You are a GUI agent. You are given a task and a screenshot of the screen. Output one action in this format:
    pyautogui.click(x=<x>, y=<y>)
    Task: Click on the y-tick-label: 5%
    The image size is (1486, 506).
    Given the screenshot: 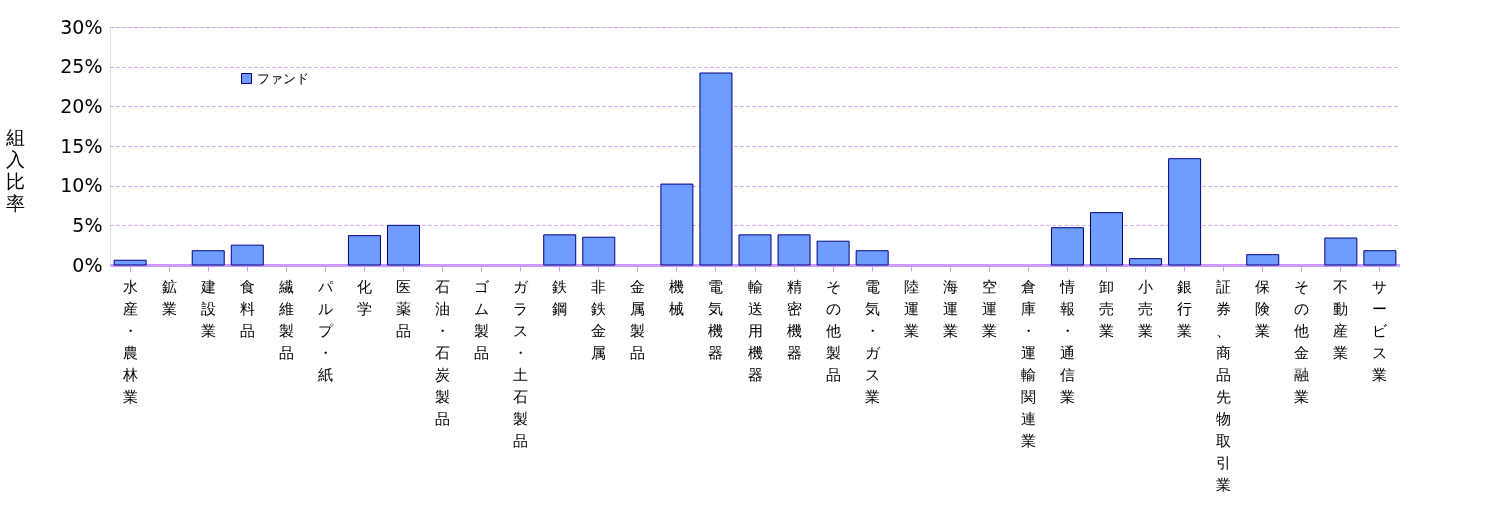 What is the action you would take?
    pyautogui.click(x=87, y=224)
    